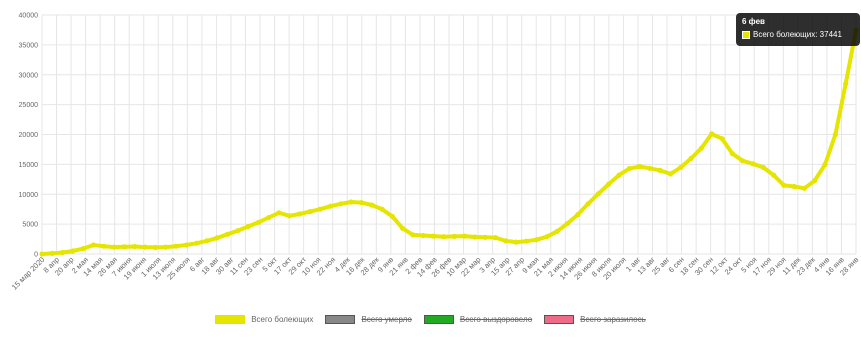  Describe the element at coordinates (798, 35) in the screenshot. I see `tooltip-row: Всего болеющих: 37441` at that location.